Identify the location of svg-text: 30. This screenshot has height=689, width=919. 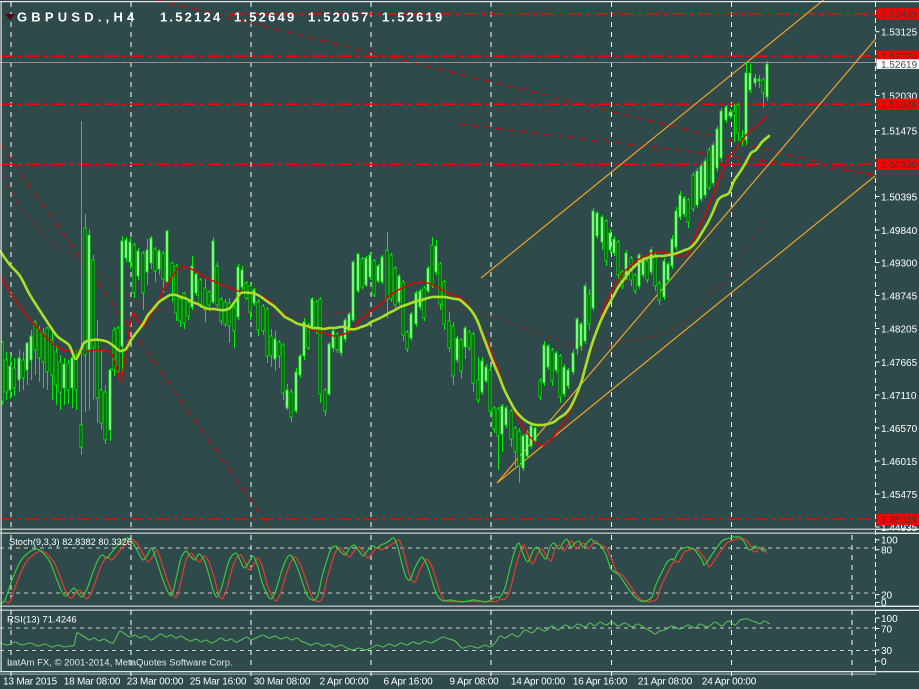
(887, 651).